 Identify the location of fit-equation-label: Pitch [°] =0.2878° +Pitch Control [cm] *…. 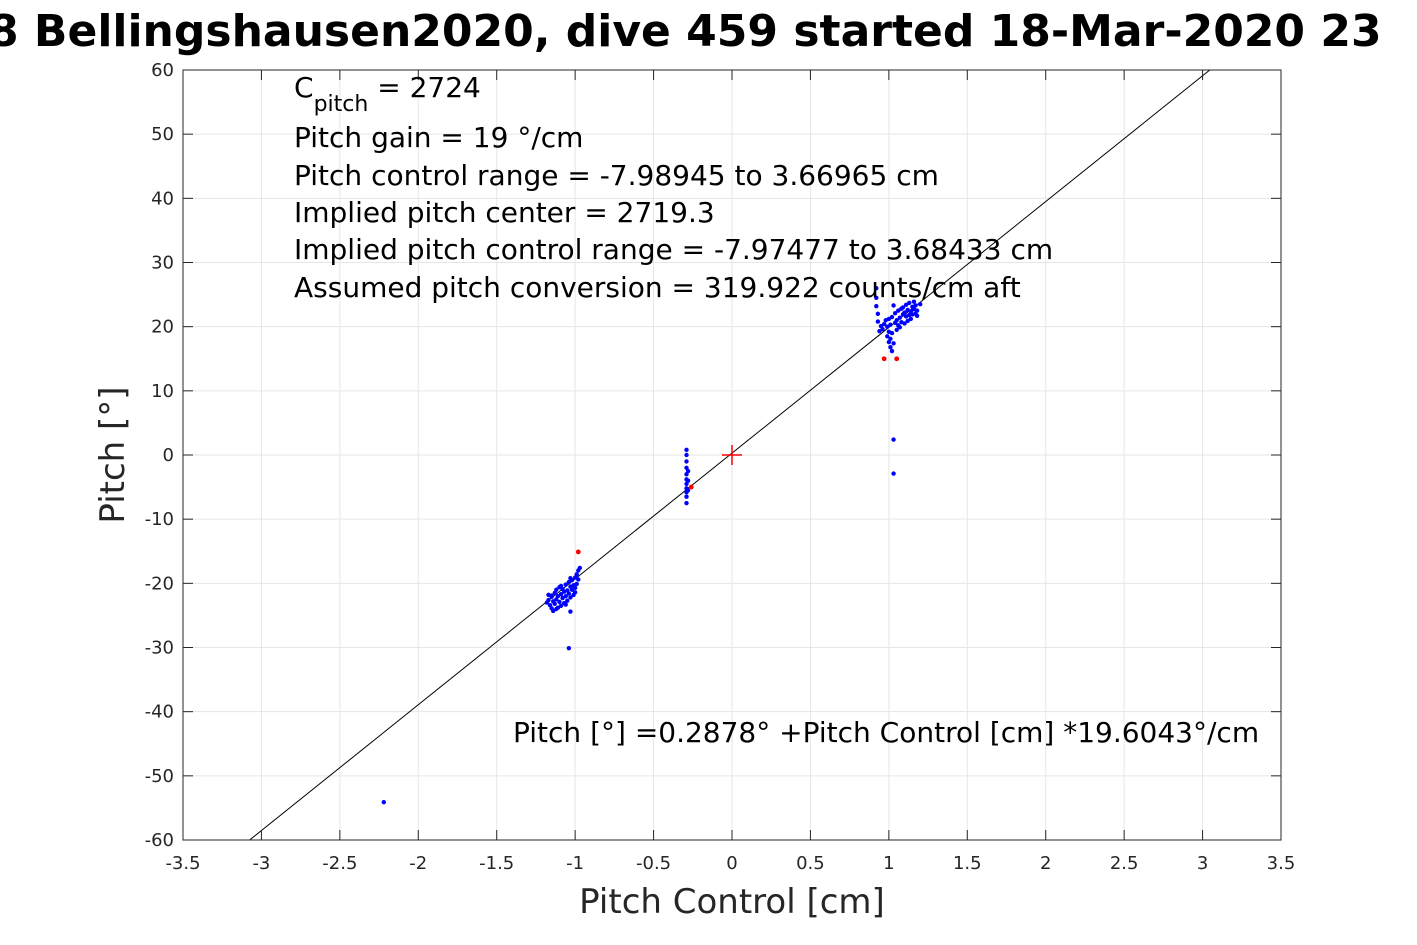
(886, 732).